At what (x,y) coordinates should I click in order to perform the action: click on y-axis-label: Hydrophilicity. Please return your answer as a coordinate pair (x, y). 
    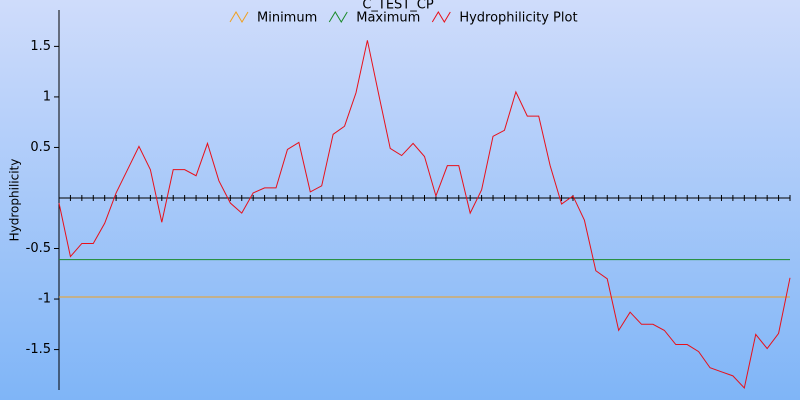
    Looking at the image, I should click on (15, 200).